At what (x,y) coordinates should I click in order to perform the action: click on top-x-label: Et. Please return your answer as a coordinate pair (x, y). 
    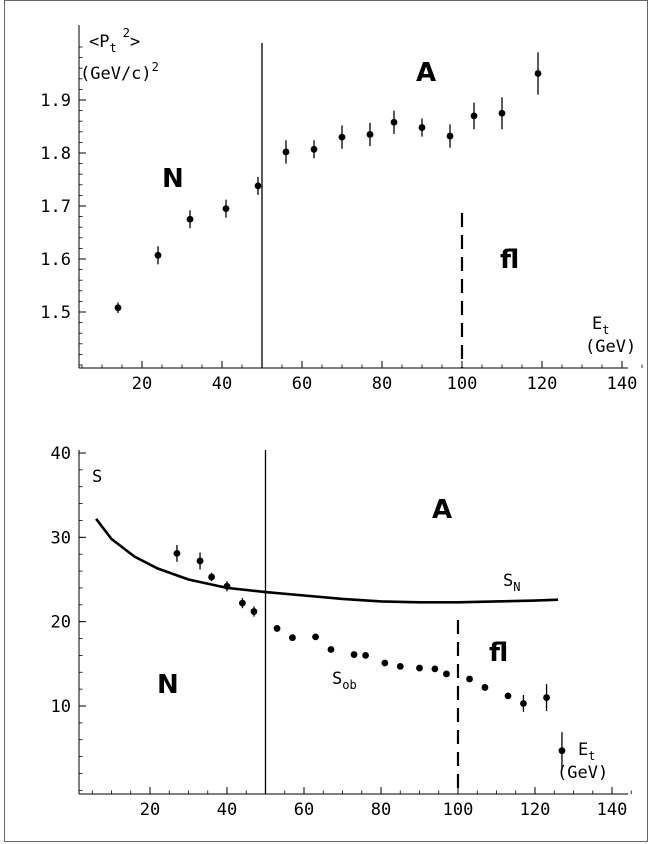
    Looking at the image, I should click on (600, 325).